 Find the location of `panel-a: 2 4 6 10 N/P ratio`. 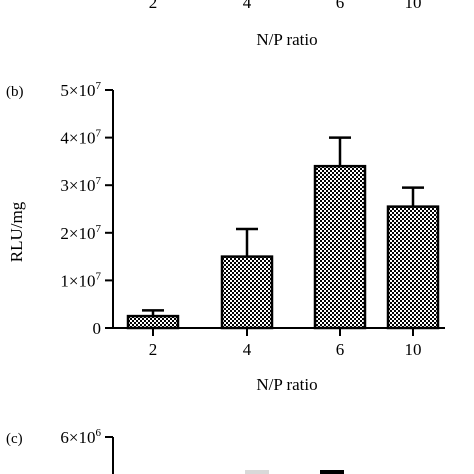

panel-a: 2 4 6 10 N/P ratio is located at coordinates (285, 24).